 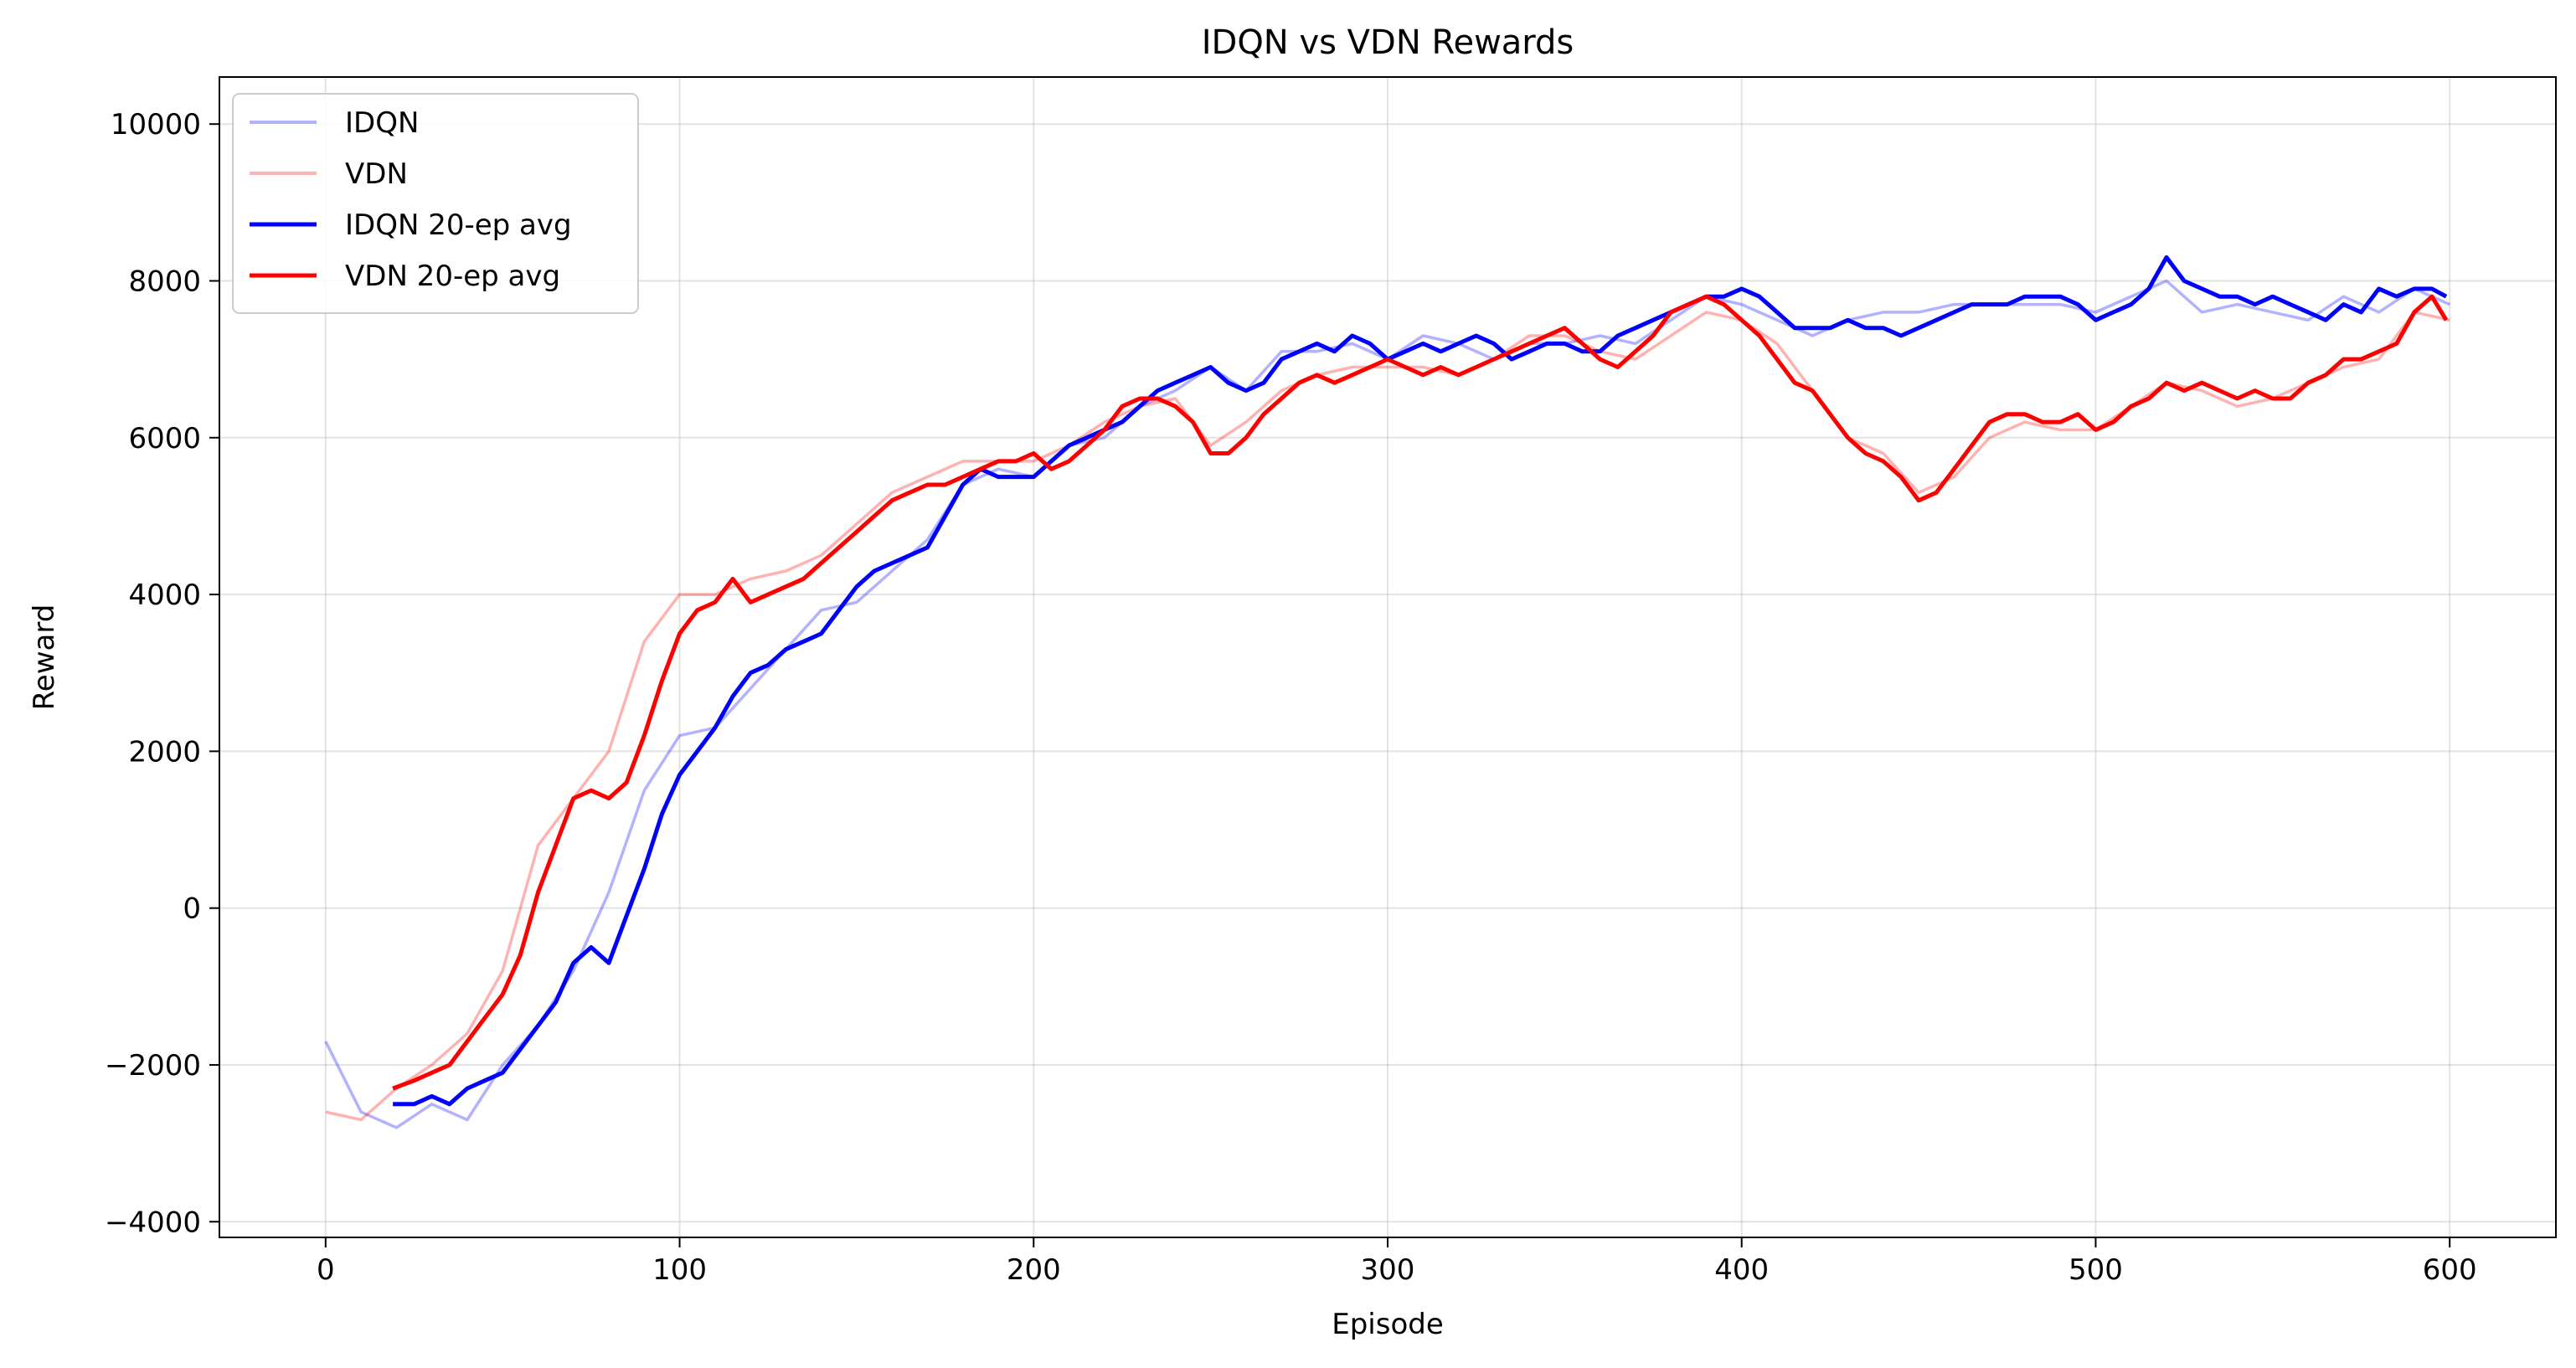 What do you see at coordinates (1741, 1270) in the screenshot?
I see `x-tick-label: 400` at bounding box center [1741, 1270].